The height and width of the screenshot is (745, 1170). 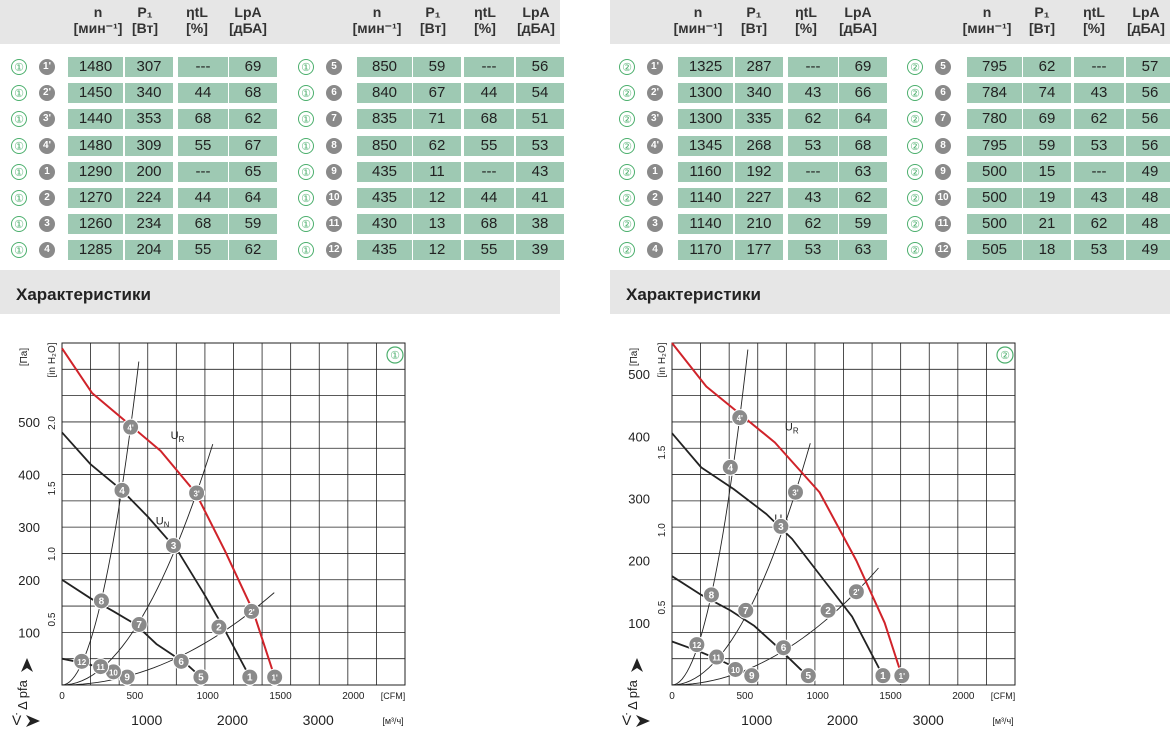 I want to click on system-curve, so click(x=741, y=564).